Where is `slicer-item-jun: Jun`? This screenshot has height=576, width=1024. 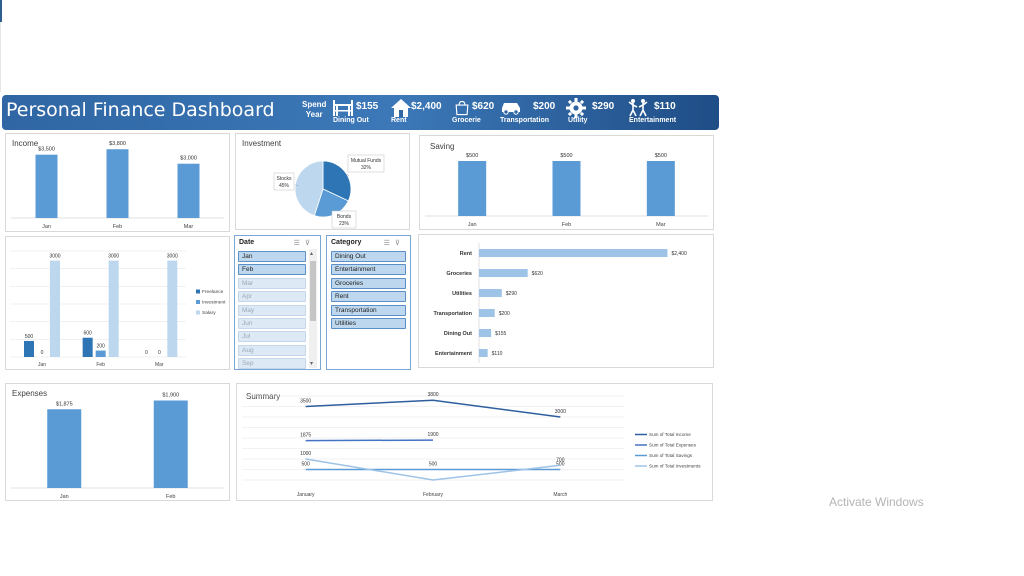
slicer-item-jun: Jun is located at coordinates (272, 323).